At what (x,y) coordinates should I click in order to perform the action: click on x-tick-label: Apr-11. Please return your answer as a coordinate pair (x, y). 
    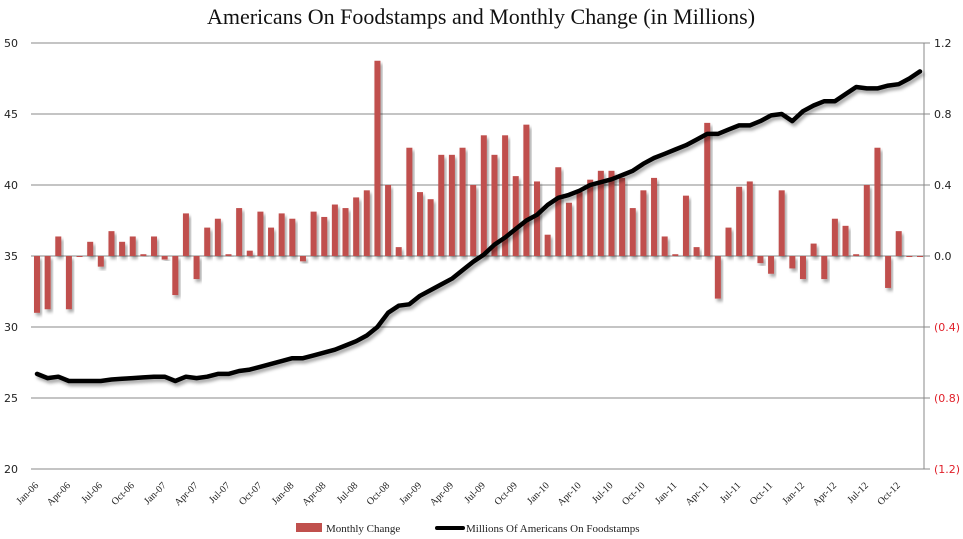
    Looking at the image, I should click on (698, 494).